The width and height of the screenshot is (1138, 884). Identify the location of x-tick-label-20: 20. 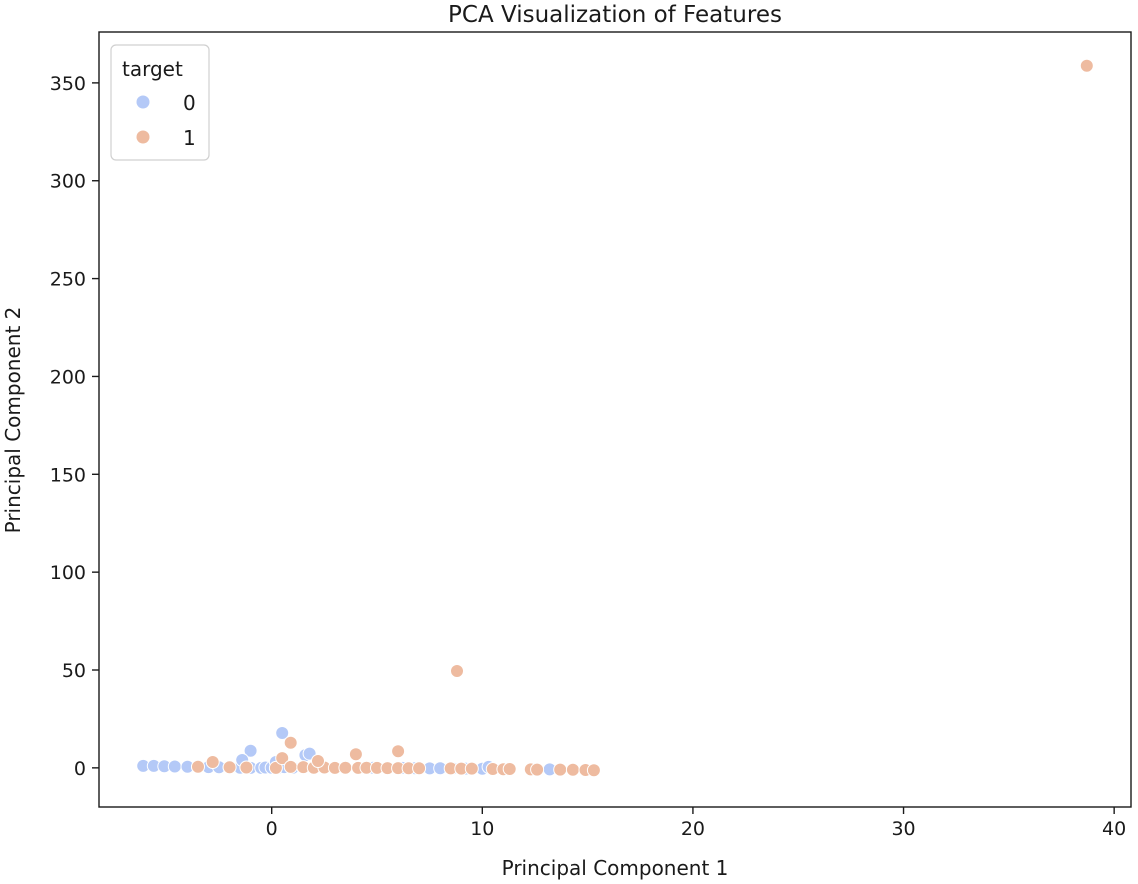
(693, 829).